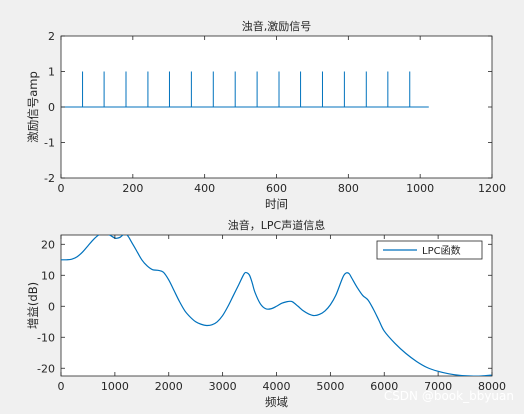 The image size is (524, 414). Describe the element at coordinates (204, 188) in the screenshot. I see `x-tick-label: 400` at that location.